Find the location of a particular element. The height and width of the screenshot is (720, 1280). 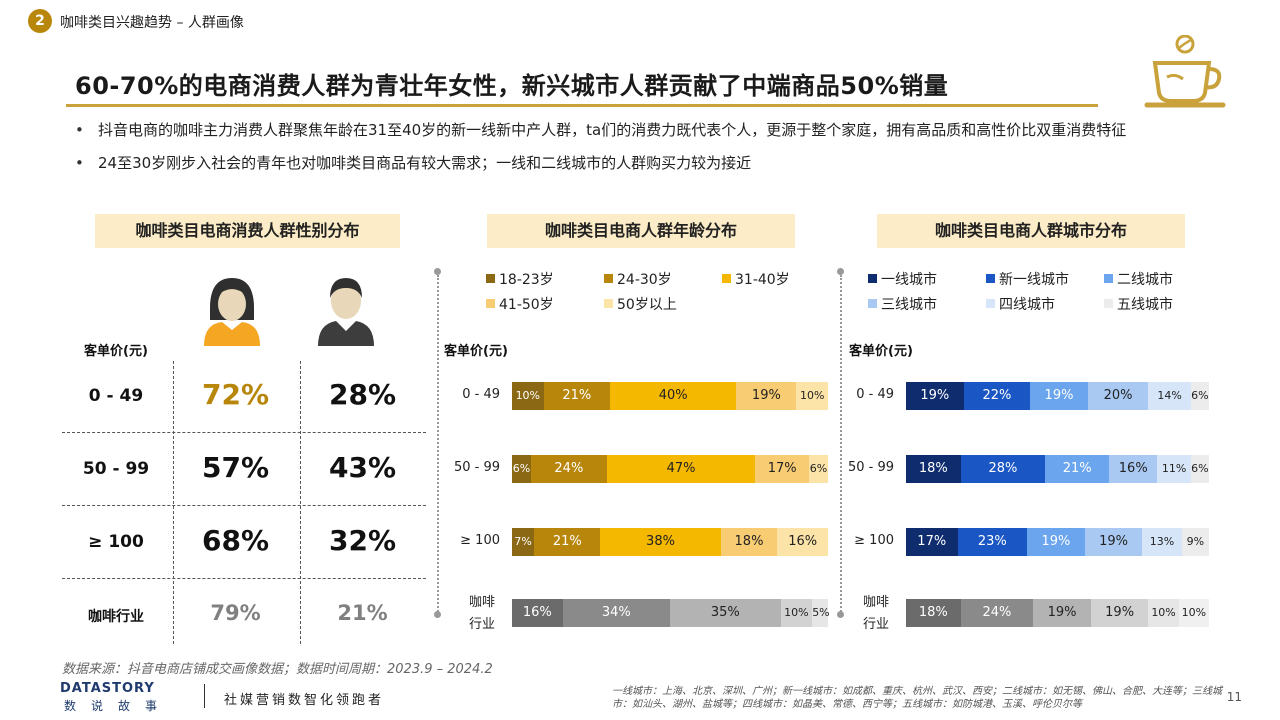

male-share: 32% is located at coordinates (362, 540).